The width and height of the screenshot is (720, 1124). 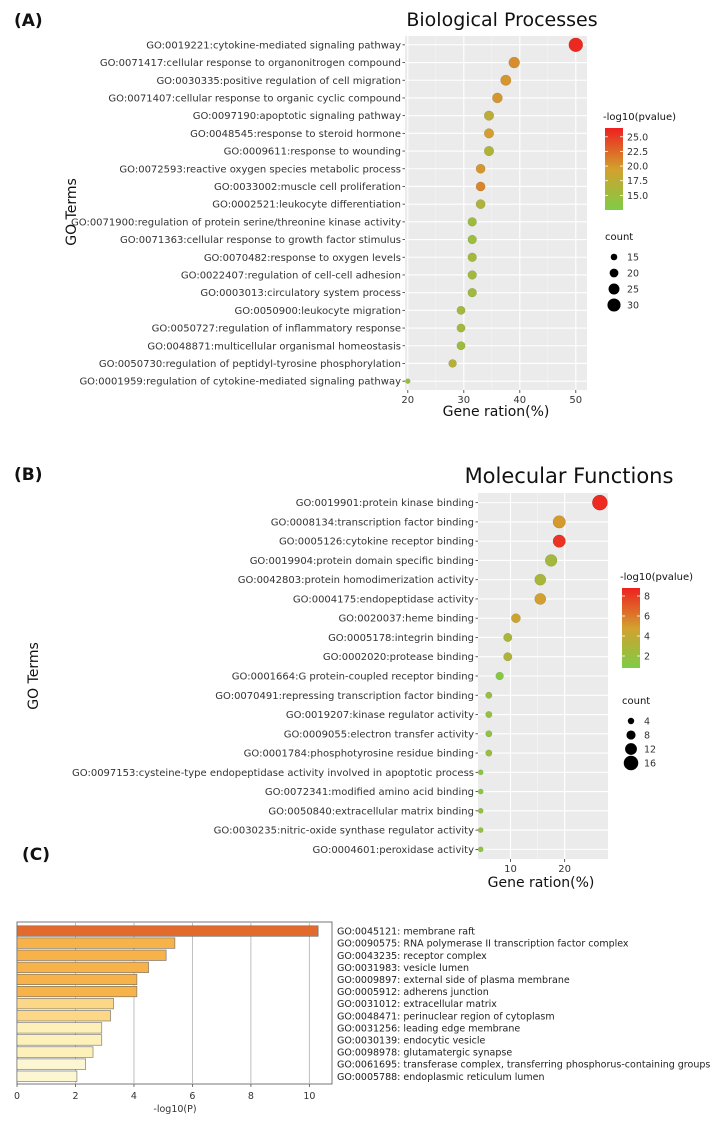 I want to click on panel-c-x-tick-labels: 0 2 4 6 8 10, so click(x=164, y=1093).